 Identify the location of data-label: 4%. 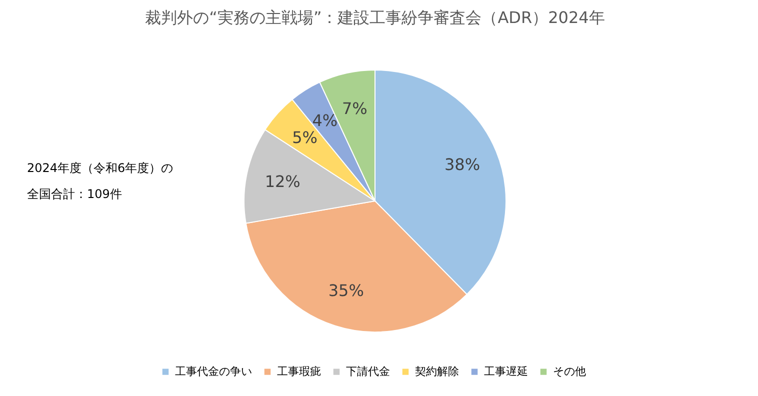
(325, 120).